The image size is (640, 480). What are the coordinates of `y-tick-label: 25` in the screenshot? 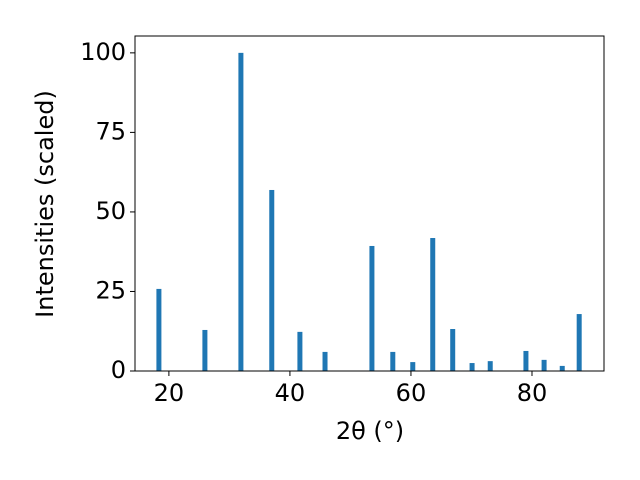 It's located at (110, 290).